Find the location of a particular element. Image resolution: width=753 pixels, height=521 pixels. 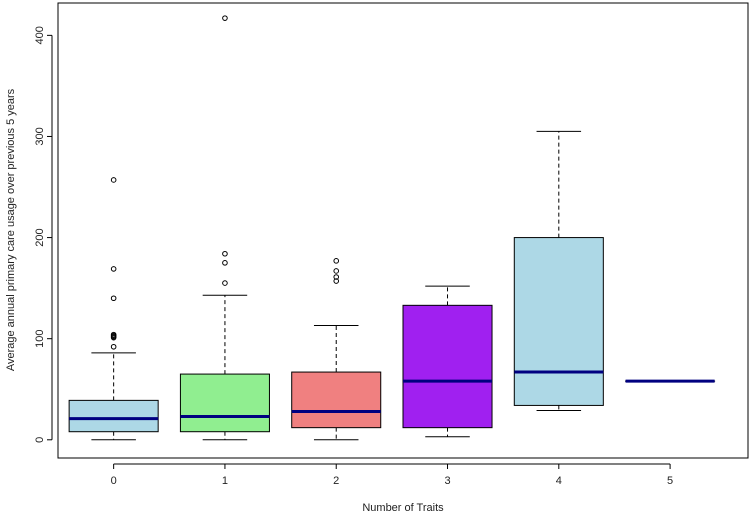

y-tick-label: 100 is located at coordinates (40, 339).